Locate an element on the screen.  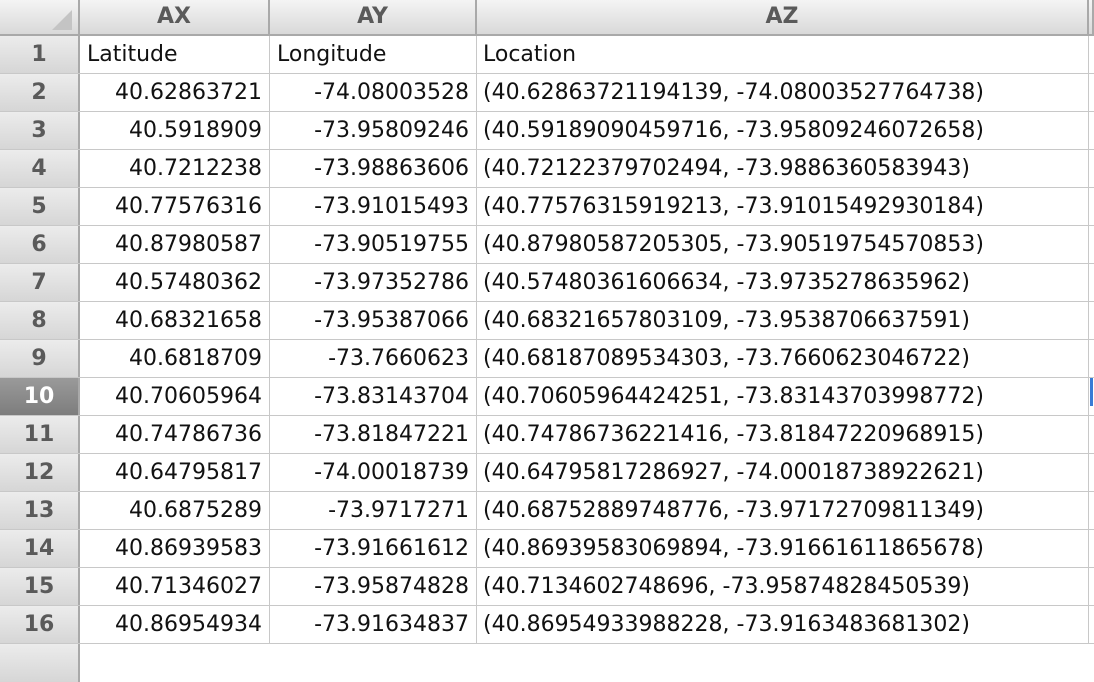
cell-longitude: -73.95874828 is located at coordinates (373, 586).